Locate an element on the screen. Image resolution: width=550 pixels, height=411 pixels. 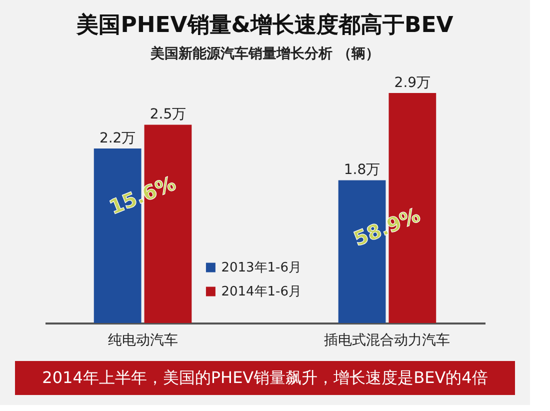
data-label: 2.5万 is located at coordinates (168, 114).